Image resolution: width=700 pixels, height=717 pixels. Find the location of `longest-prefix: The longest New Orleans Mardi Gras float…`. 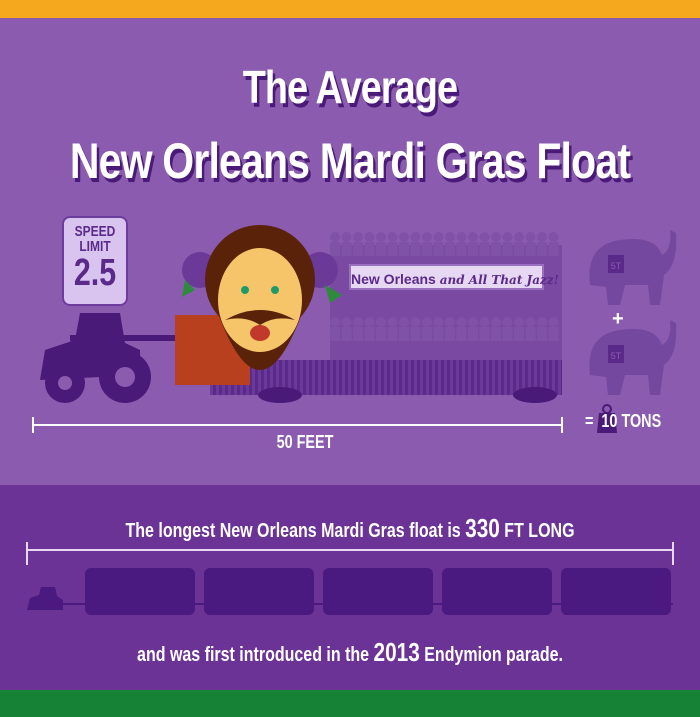

longest-prefix: The longest New Orleans Mardi Gras float… is located at coordinates (293, 531).